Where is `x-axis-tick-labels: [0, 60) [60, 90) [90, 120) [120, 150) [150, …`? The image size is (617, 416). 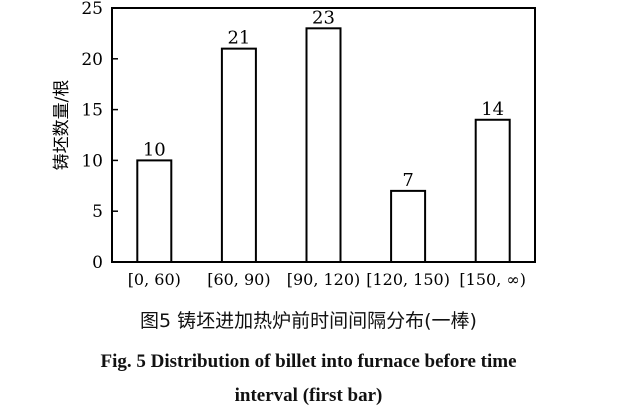 x-axis-tick-labels: [0, 60) [60, 90) [90, 120) [120, 150) [150, … is located at coordinates (327, 279).